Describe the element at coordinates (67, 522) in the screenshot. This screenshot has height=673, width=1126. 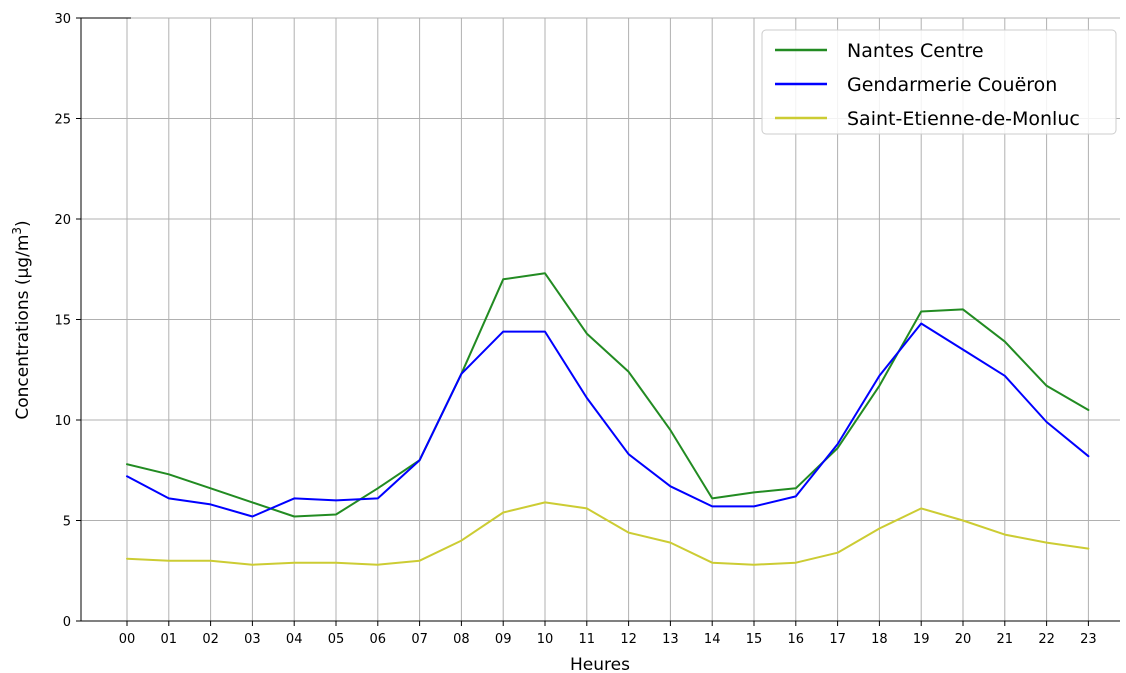
I see `y-tick-label: 5` at that location.